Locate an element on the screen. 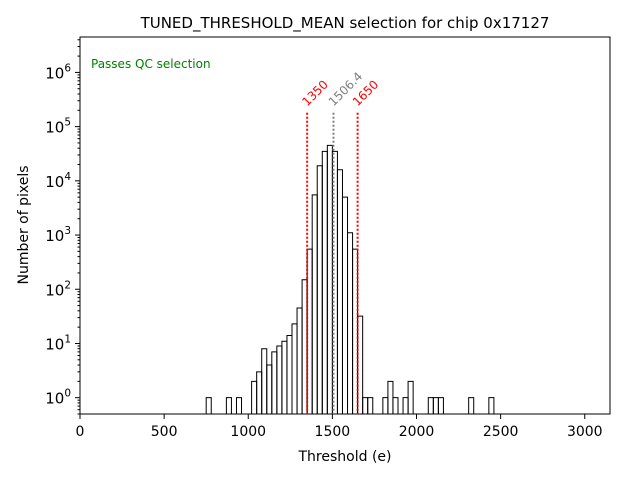 Image resolution: width=640 pixels, height=480 pixels. y-tick-label: 10⁶ is located at coordinates (58, 72).